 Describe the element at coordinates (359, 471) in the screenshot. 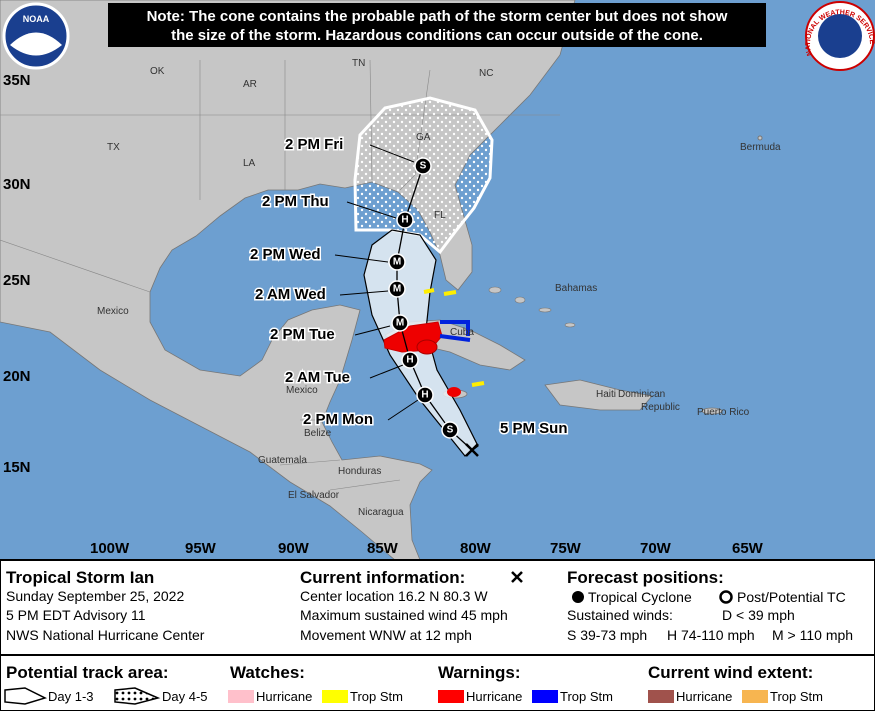

I see `region-label: Honduras` at that location.